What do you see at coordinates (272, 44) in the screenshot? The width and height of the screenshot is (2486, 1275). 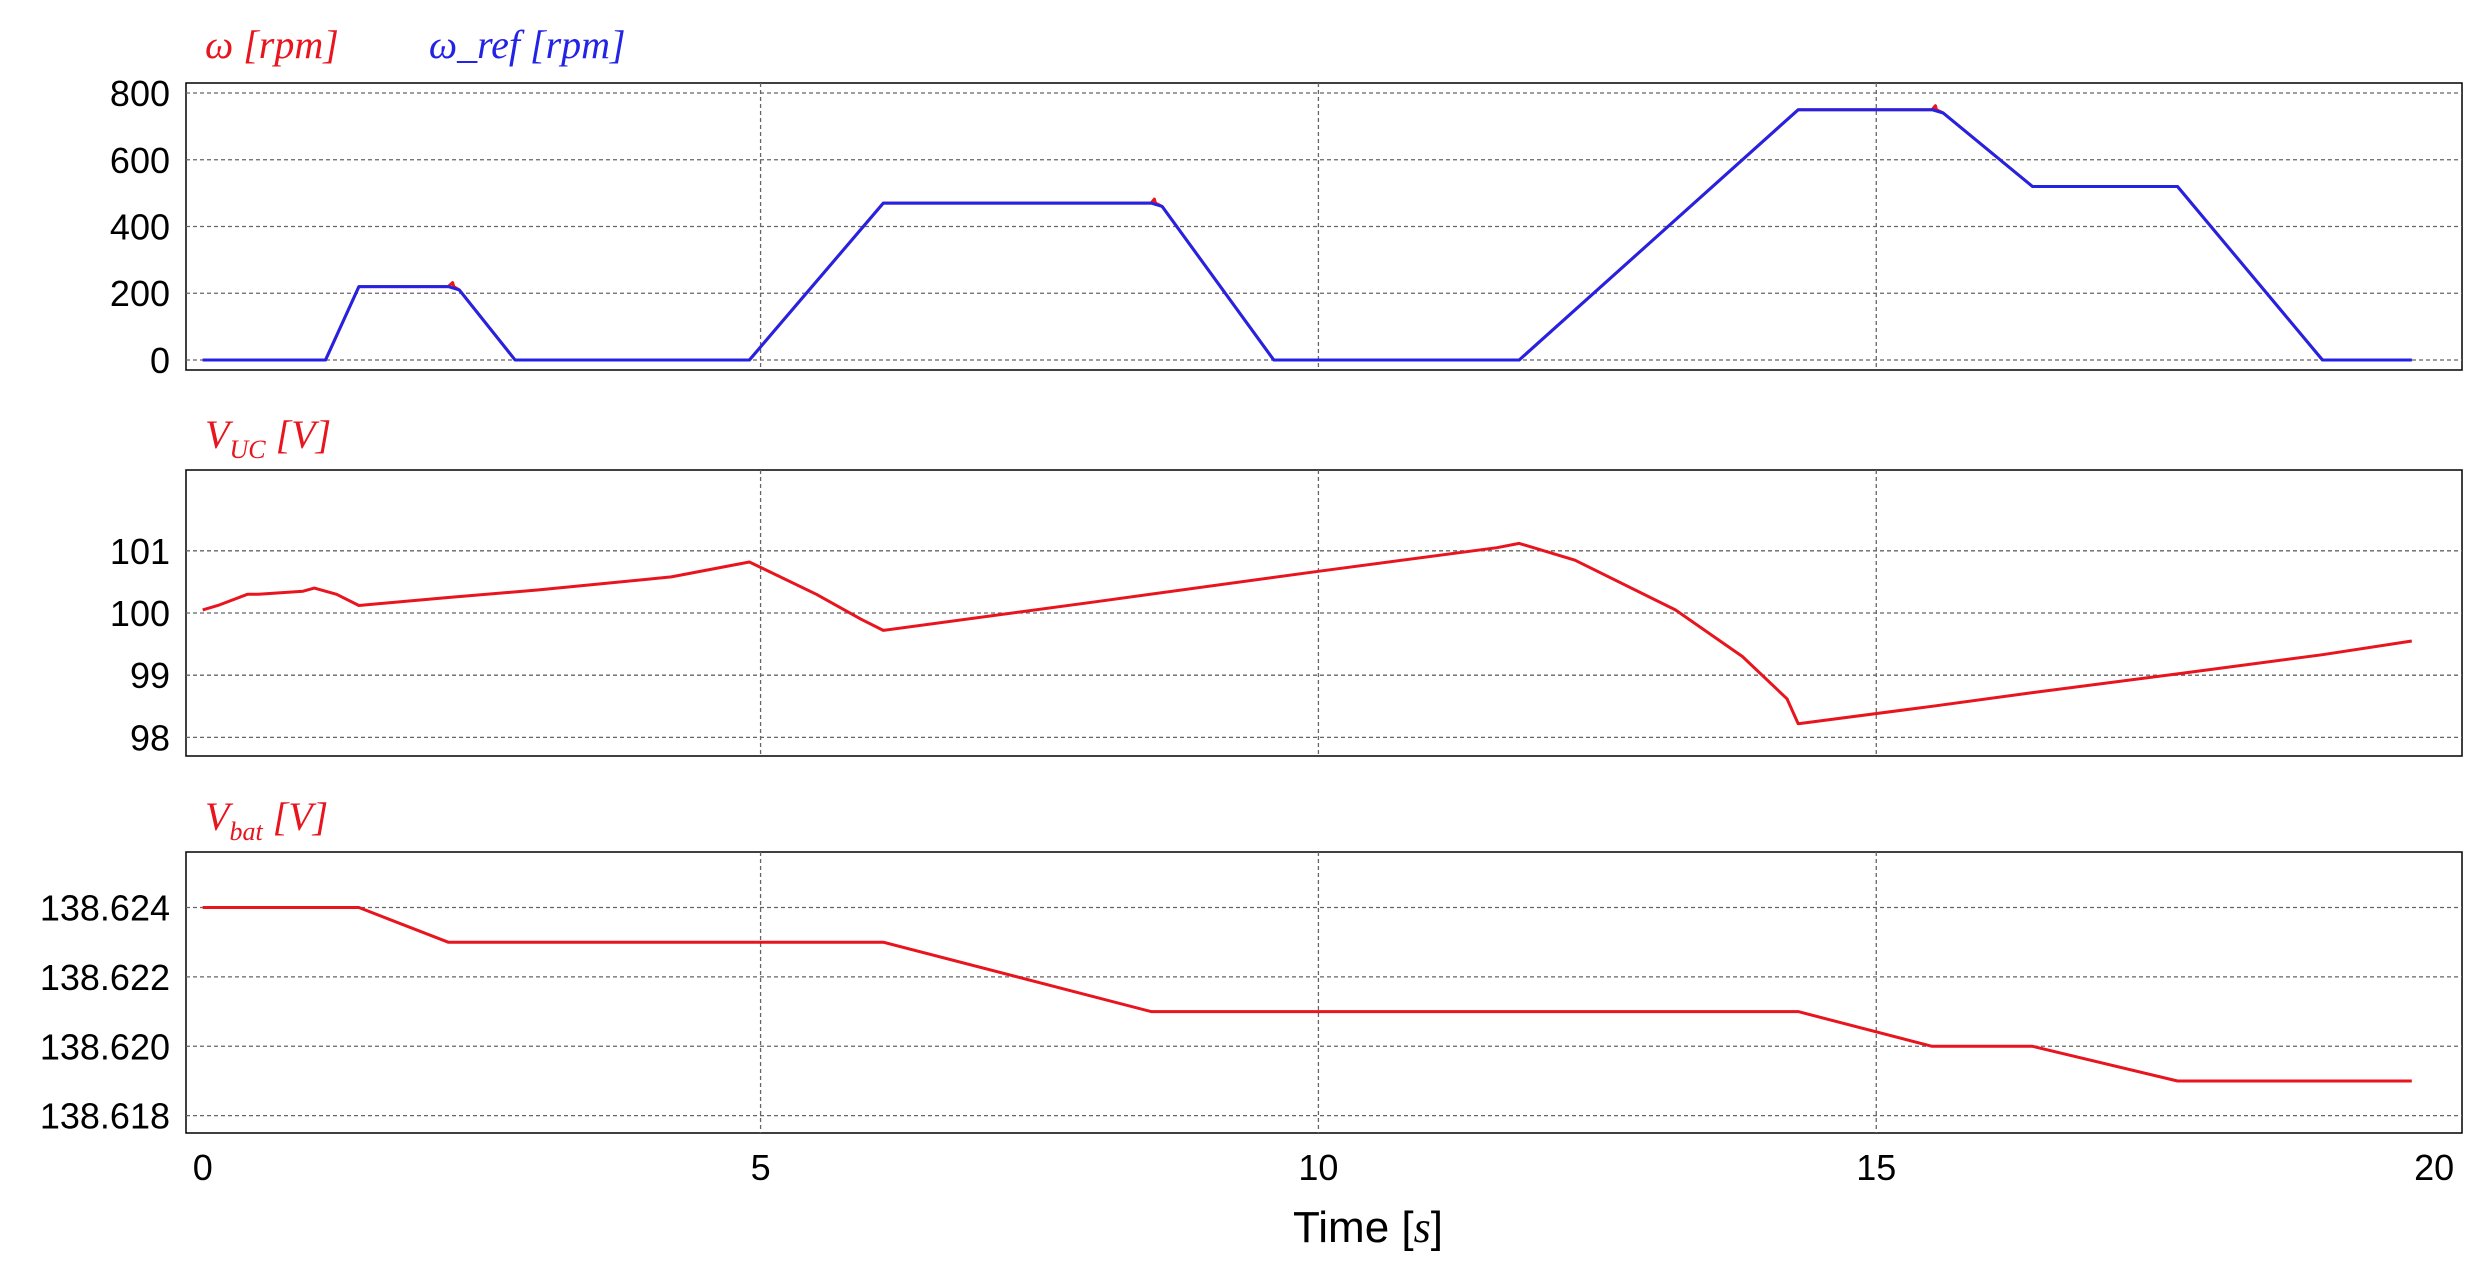 I see `series-omega-label: ω [rpm]` at bounding box center [272, 44].